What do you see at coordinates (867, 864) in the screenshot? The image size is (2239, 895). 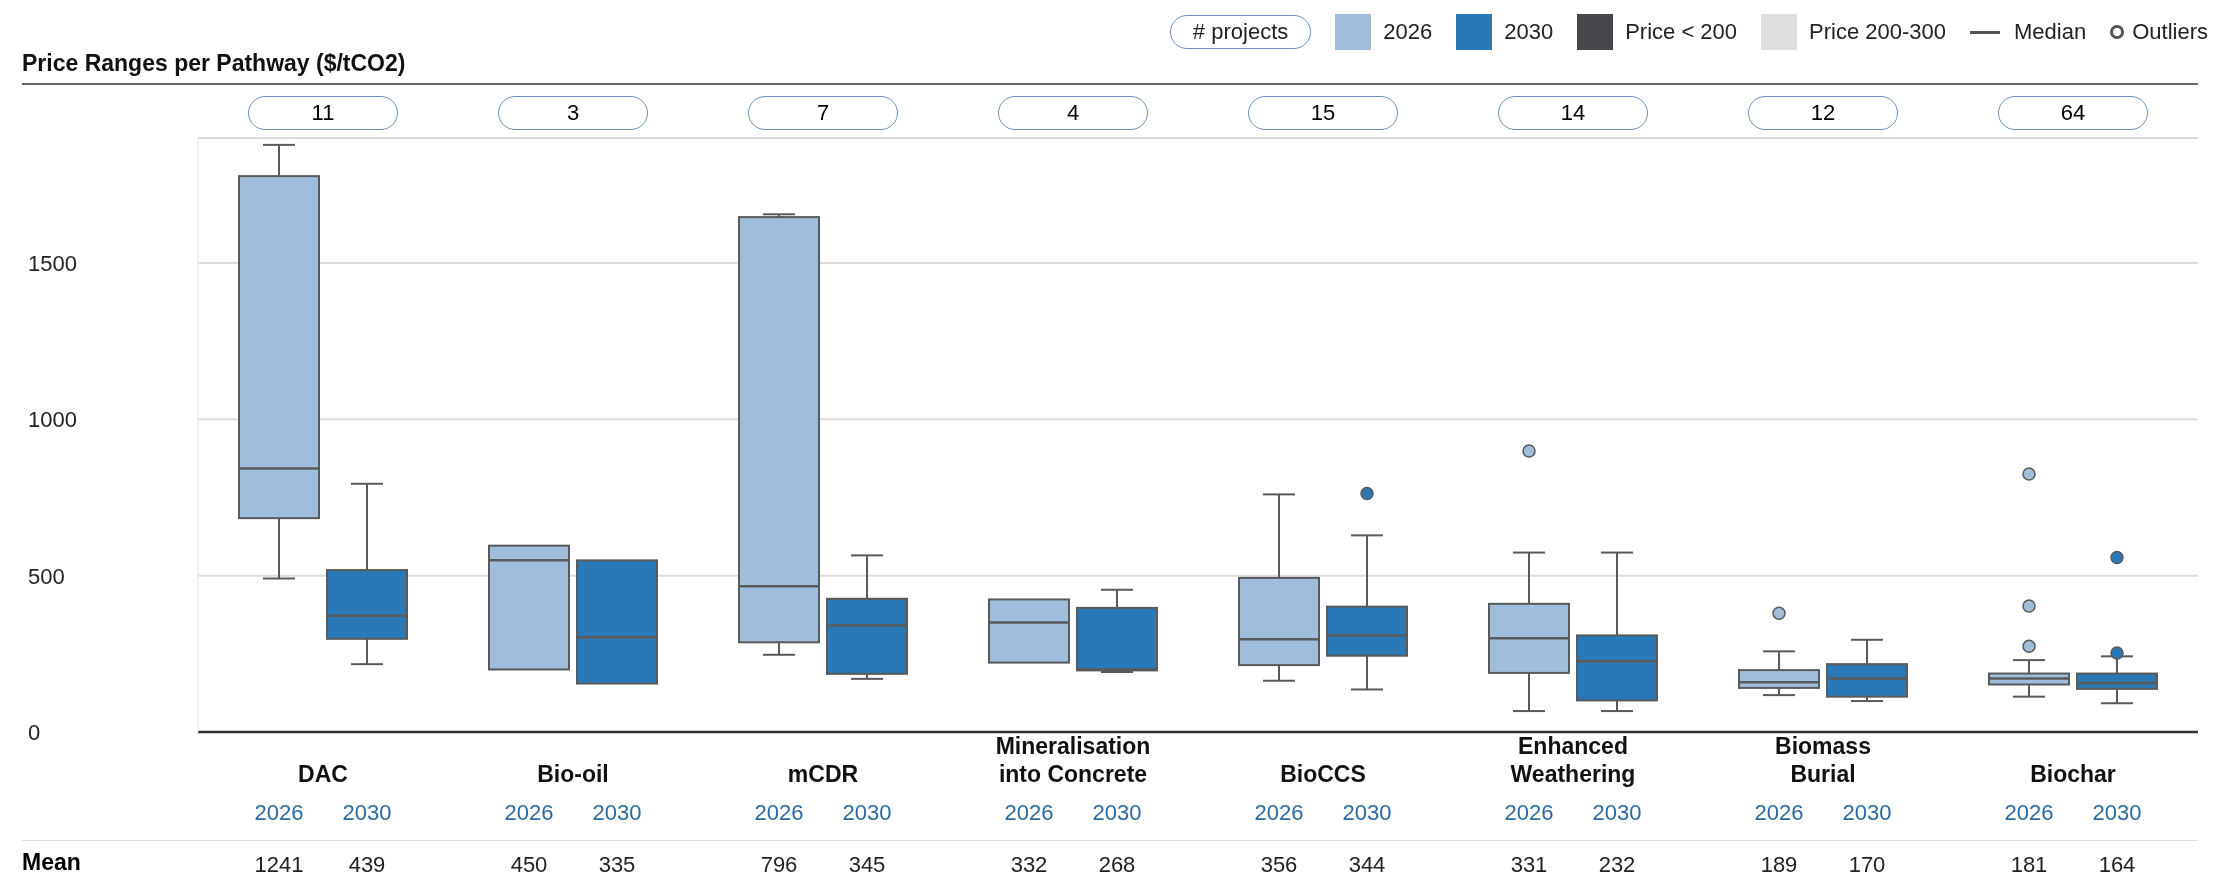 I see `text: 345` at bounding box center [867, 864].